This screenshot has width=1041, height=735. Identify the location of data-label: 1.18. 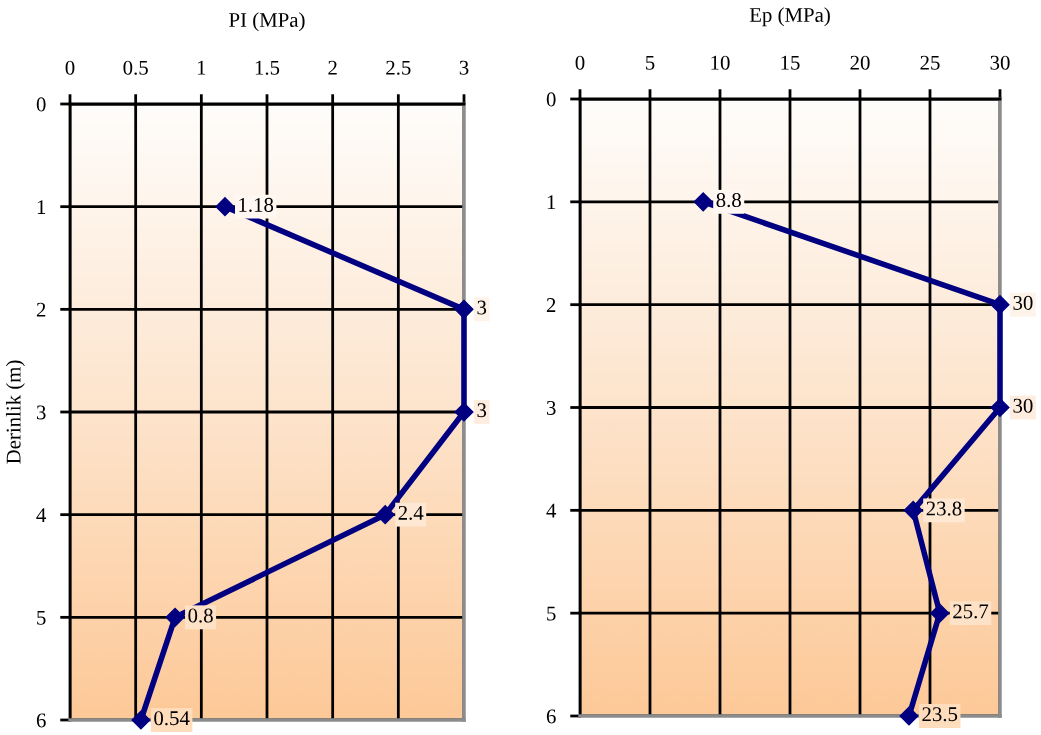
(256, 204).